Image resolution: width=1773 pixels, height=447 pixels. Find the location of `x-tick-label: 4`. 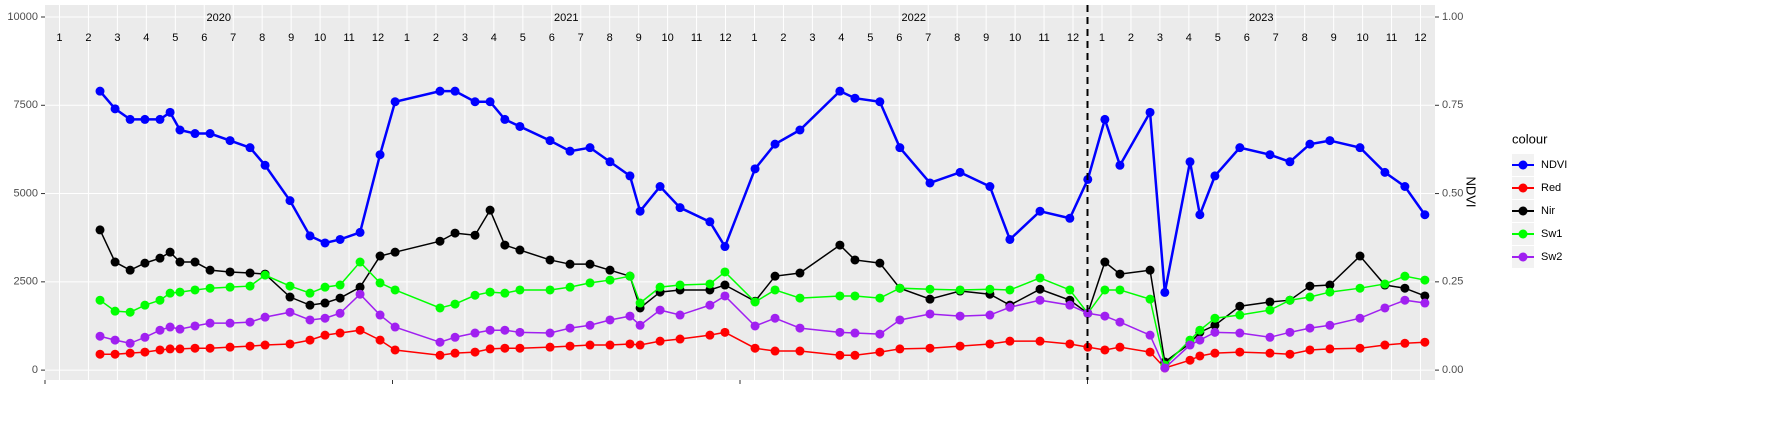

x-tick-label: 4 is located at coordinates (1189, 38).